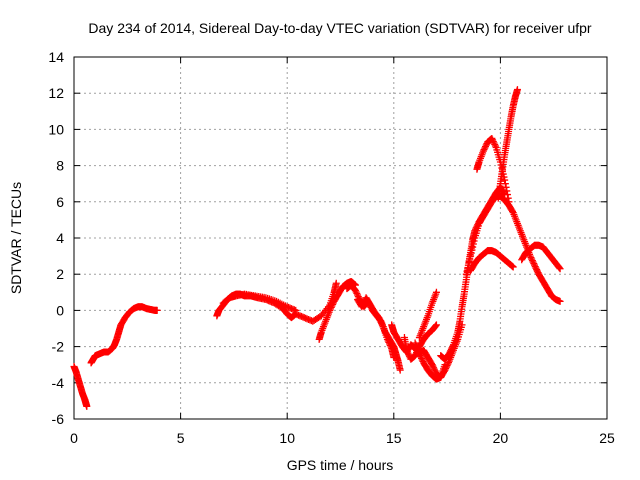 Image resolution: width=640 pixels, height=480 pixels. I want to click on x-tick-label: 0, so click(74, 438).